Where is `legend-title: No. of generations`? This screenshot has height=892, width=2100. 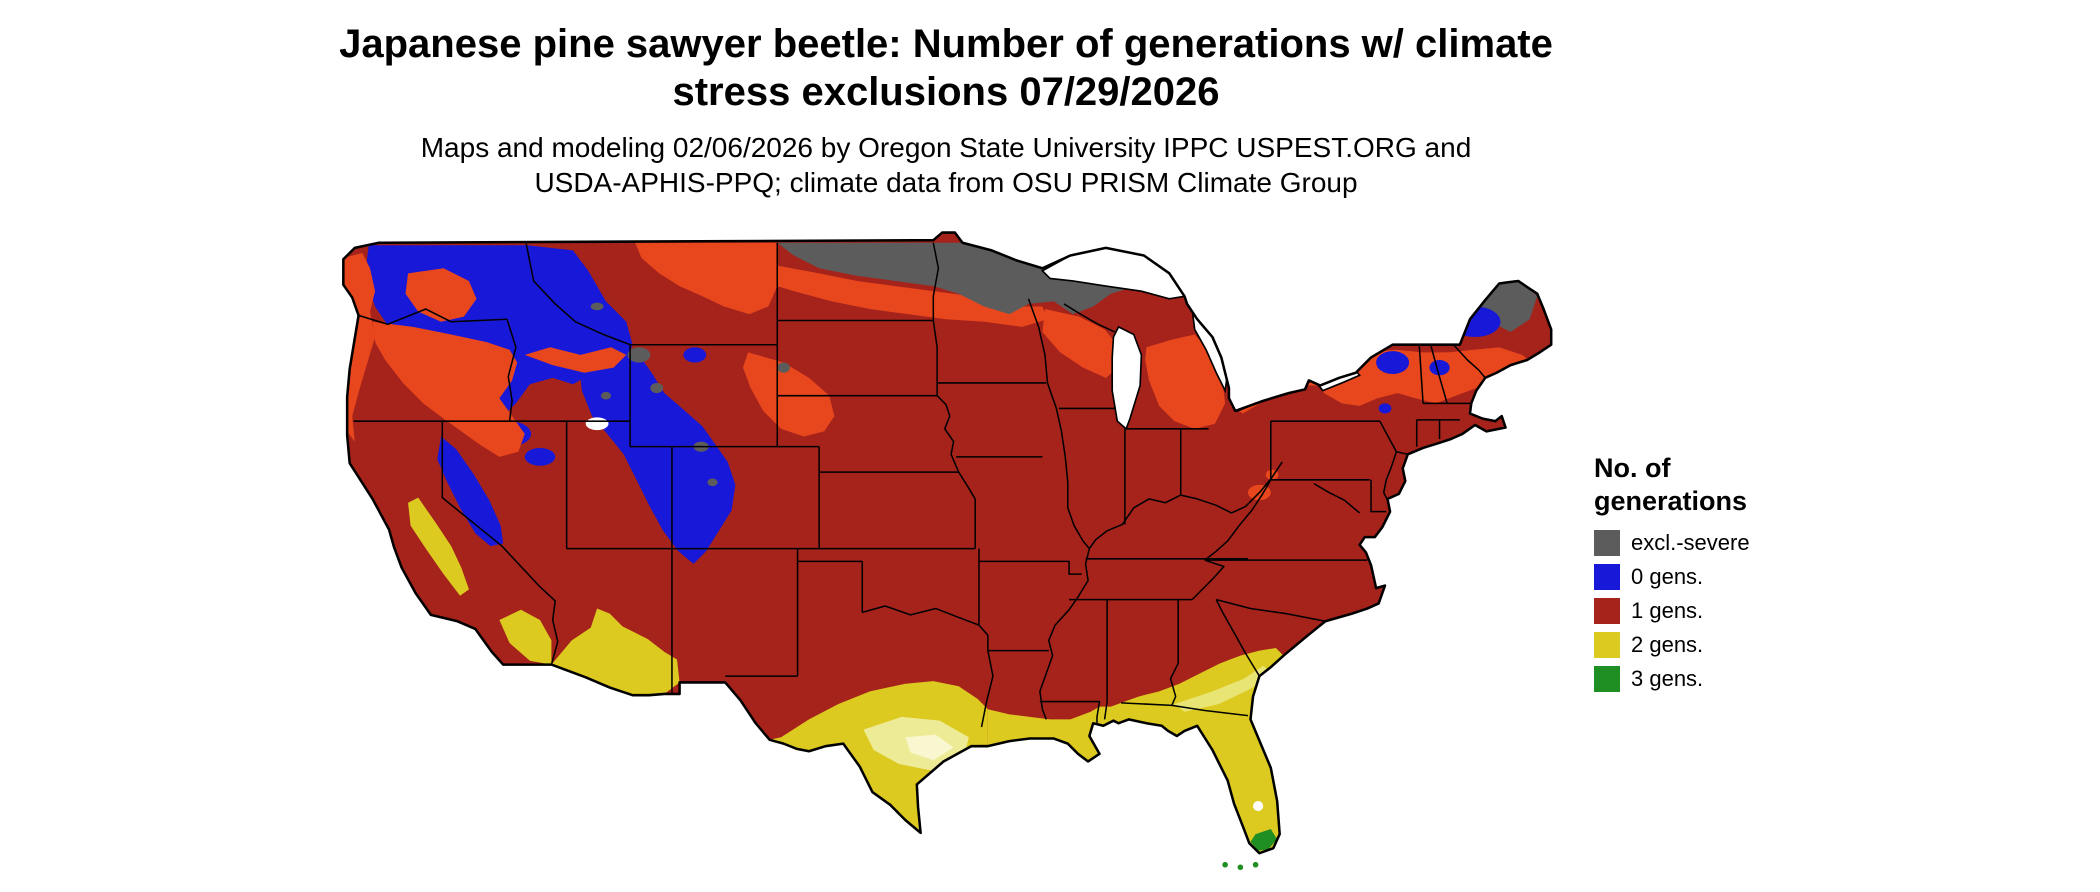
legend-title: No. of generations is located at coordinates (1672, 485).